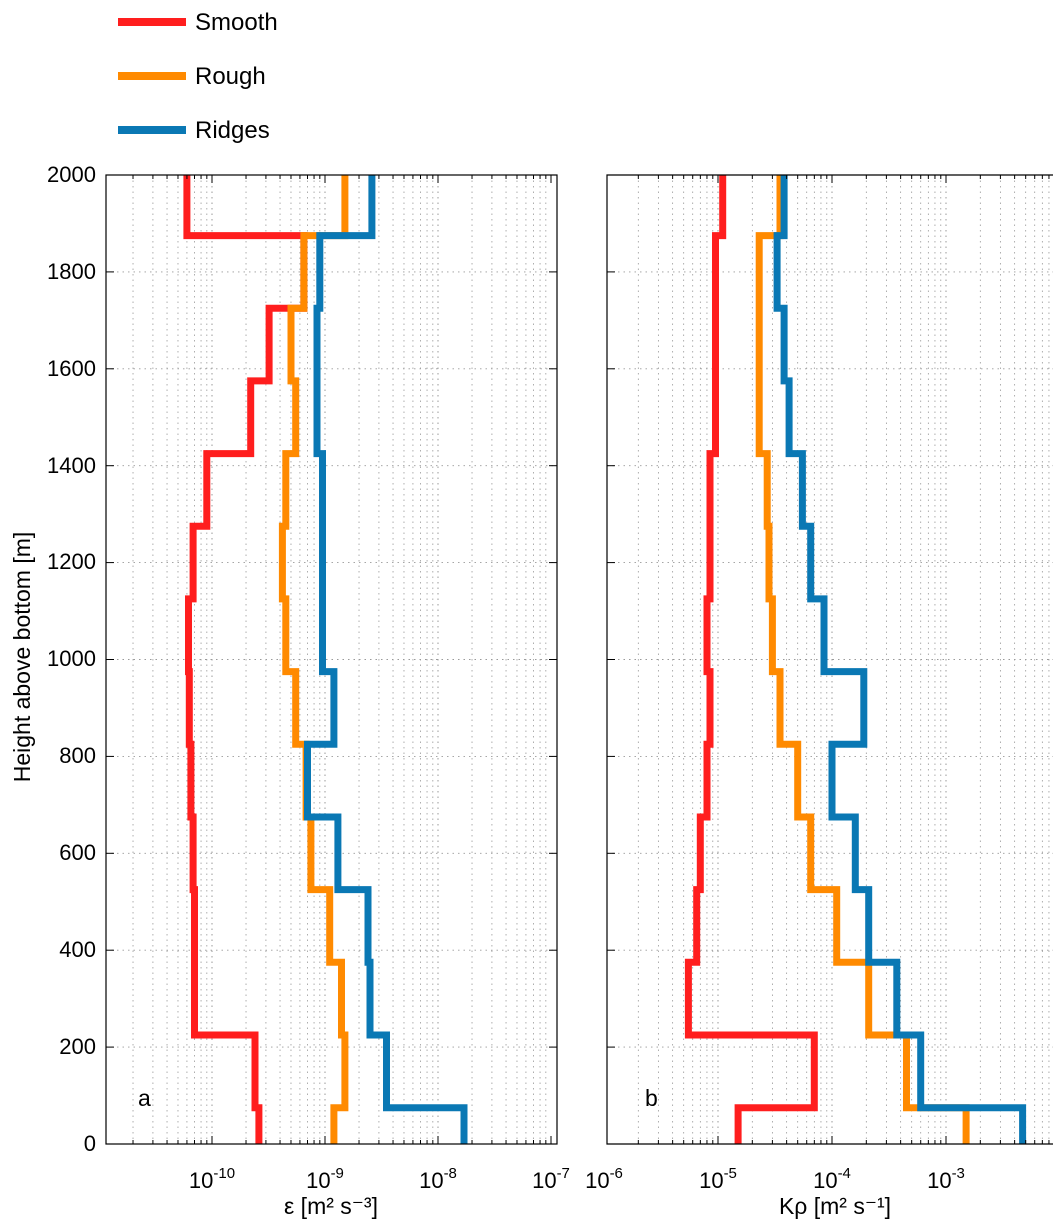 The image size is (1053, 1221). What do you see at coordinates (71, 465) in the screenshot?
I see `y-tick-label: 1400` at bounding box center [71, 465].